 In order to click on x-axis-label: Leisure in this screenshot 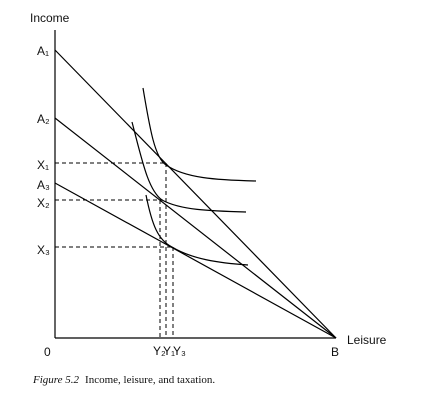, I will do `click(367, 340)`.